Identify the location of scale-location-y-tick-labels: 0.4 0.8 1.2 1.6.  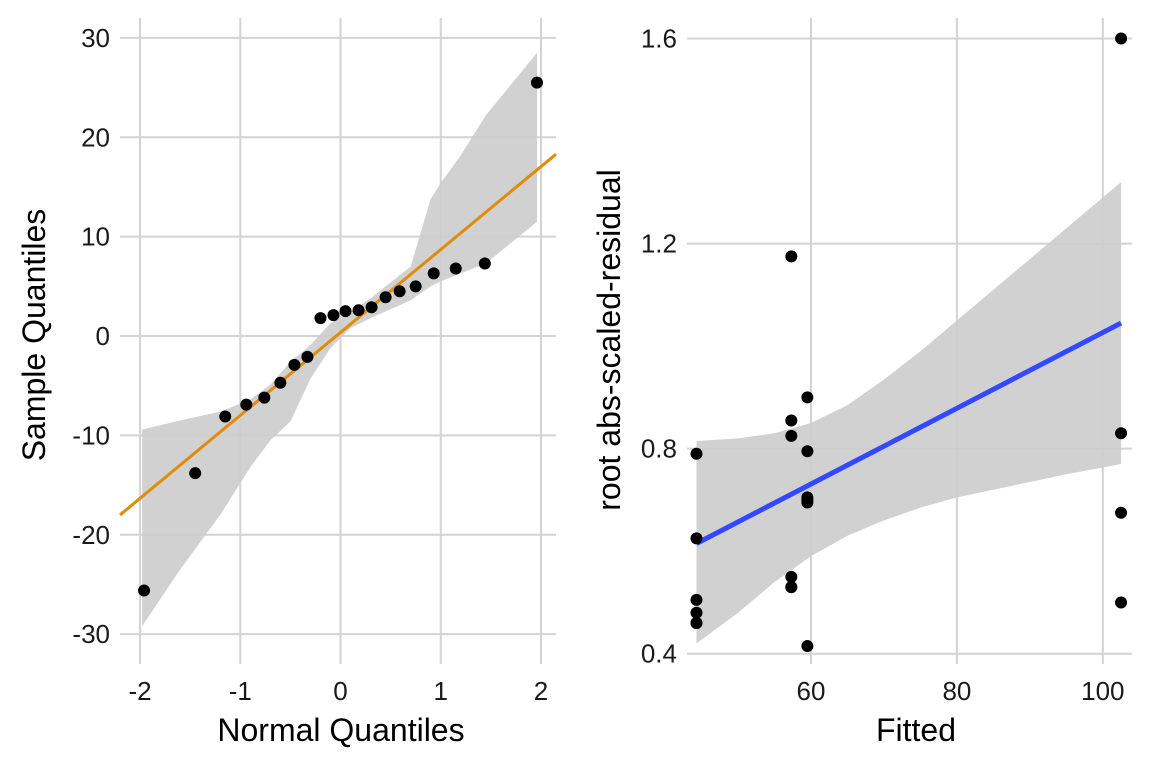
(659, 346).